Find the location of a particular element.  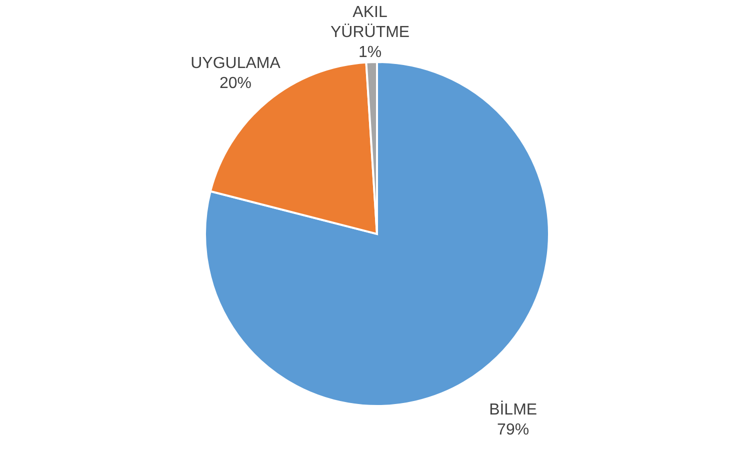

data-label: 1% is located at coordinates (370, 53).